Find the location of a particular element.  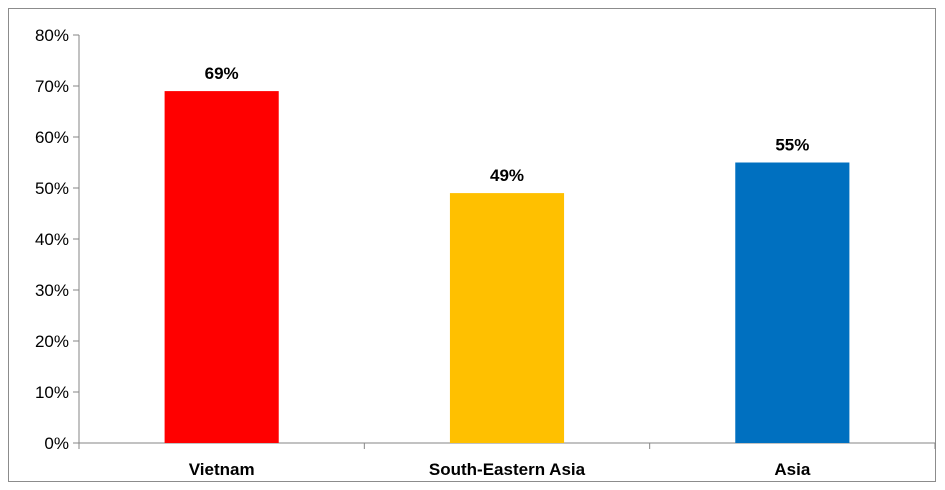

bar-vietnam is located at coordinates (221, 267).